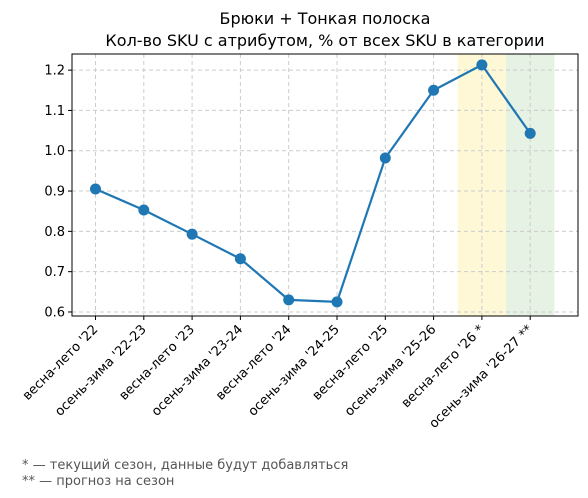 Image resolution: width=588 pixels, height=498 pixels. Describe the element at coordinates (294, 370) in the screenshot. I see `x-tick-label: осень-зима '24-25` at that location.